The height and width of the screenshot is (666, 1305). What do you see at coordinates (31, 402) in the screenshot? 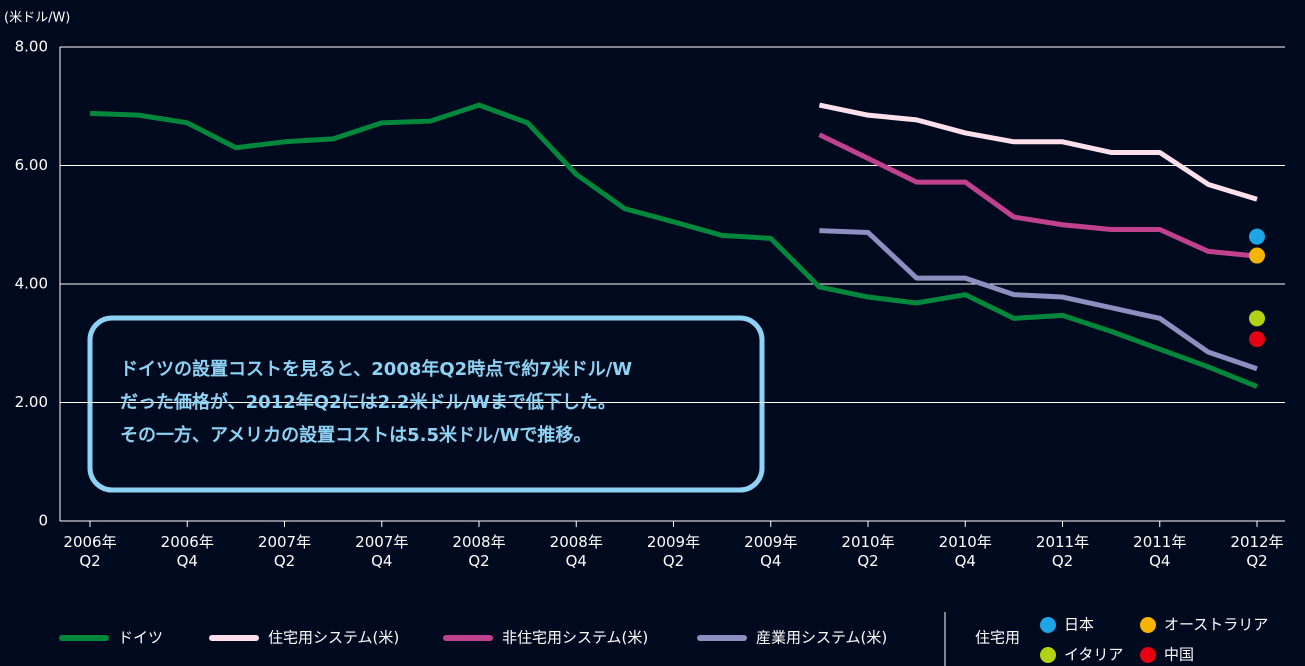
I see `y-tick-label: 2.00` at bounding box center [31, 402].